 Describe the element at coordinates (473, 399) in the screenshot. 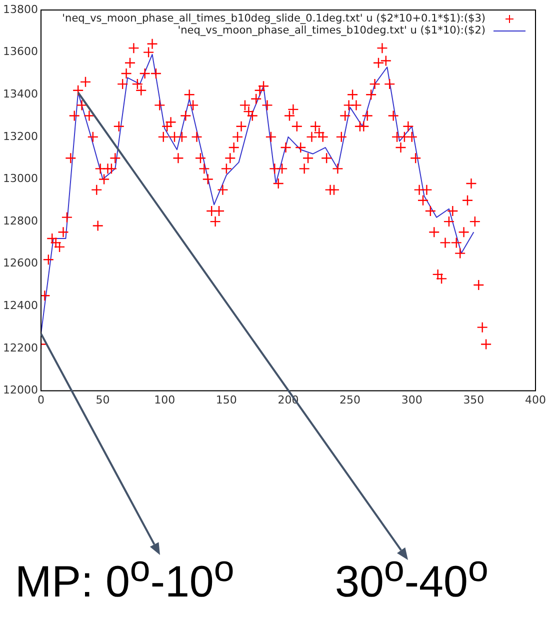

I see `x-tick-label: 350` at that location.